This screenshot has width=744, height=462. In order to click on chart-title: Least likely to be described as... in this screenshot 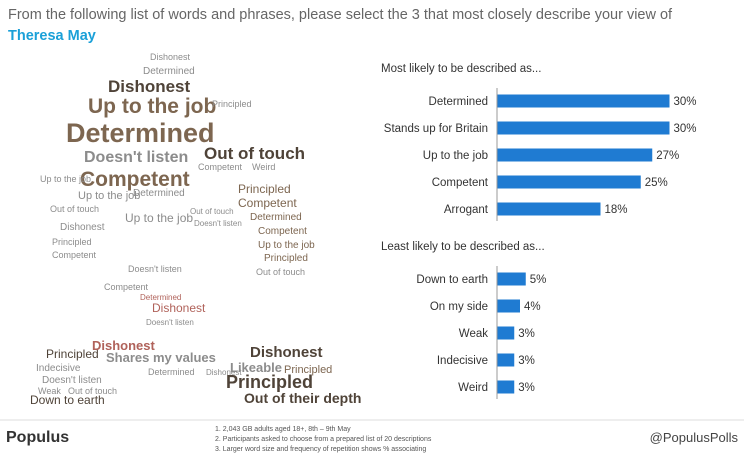, I will do `click(463, 247)`.